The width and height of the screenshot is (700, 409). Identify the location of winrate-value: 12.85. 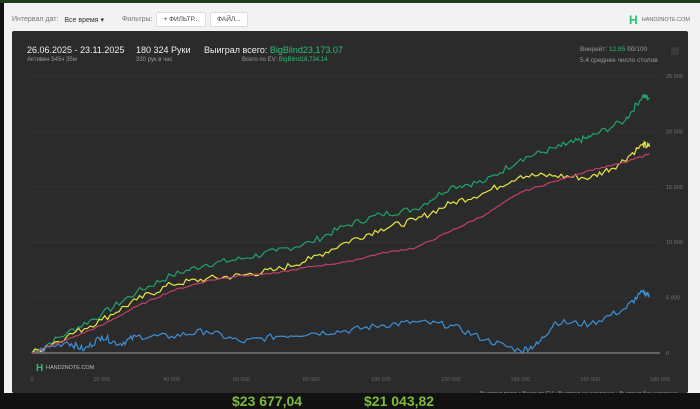
(617, 49).